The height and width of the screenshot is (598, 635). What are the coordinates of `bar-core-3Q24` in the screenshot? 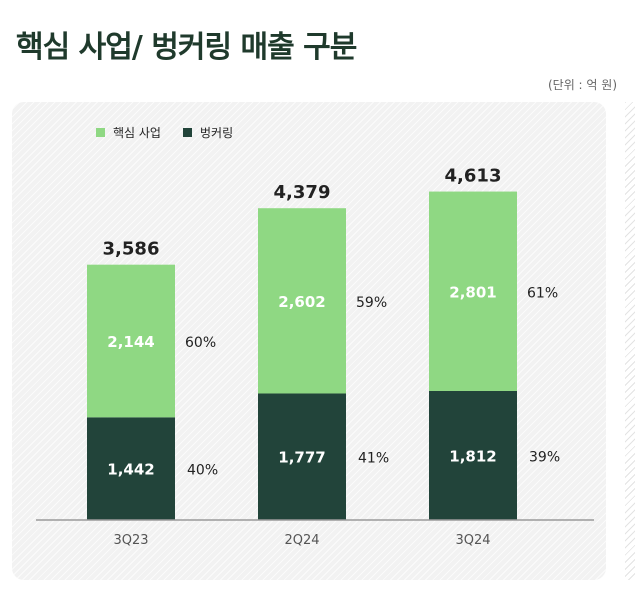 It's located at (473, 291).